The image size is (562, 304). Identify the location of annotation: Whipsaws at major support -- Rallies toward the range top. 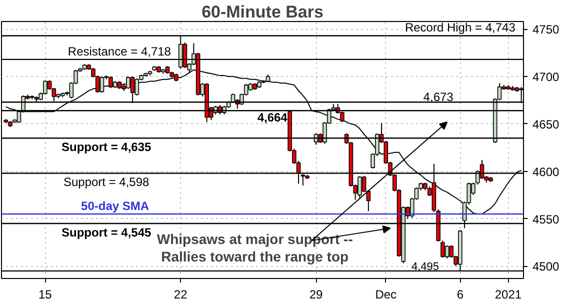
(255, 248).